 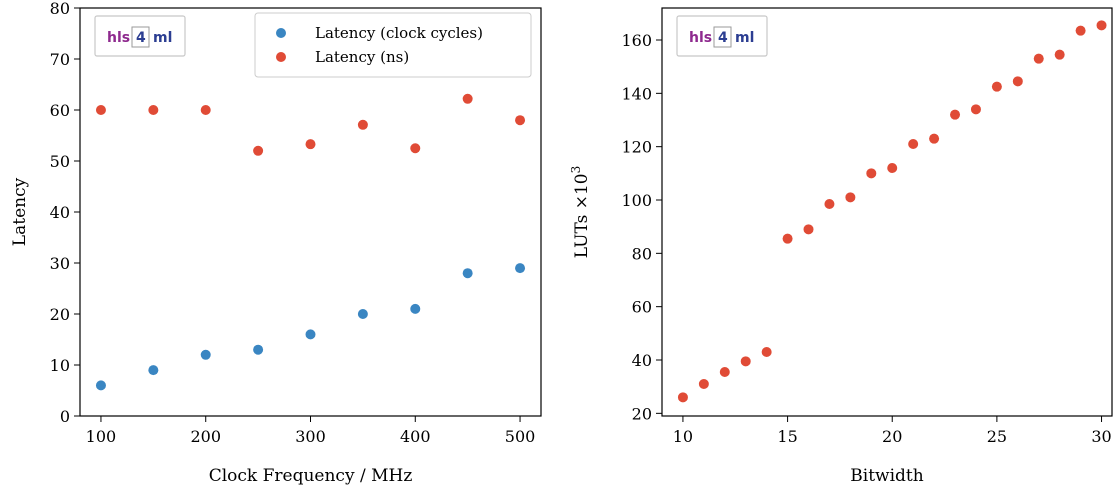 I want to click on x-tick-label: 20, so click(x=892, y=436).